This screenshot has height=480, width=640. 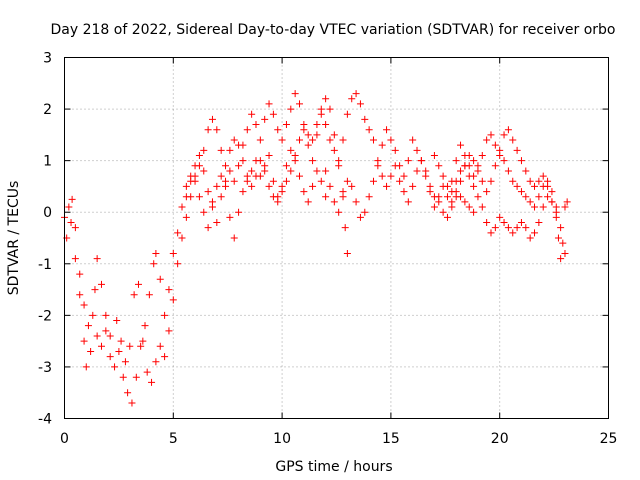 I want to click on y-tick-label: 3, so click(x=47, y=59).